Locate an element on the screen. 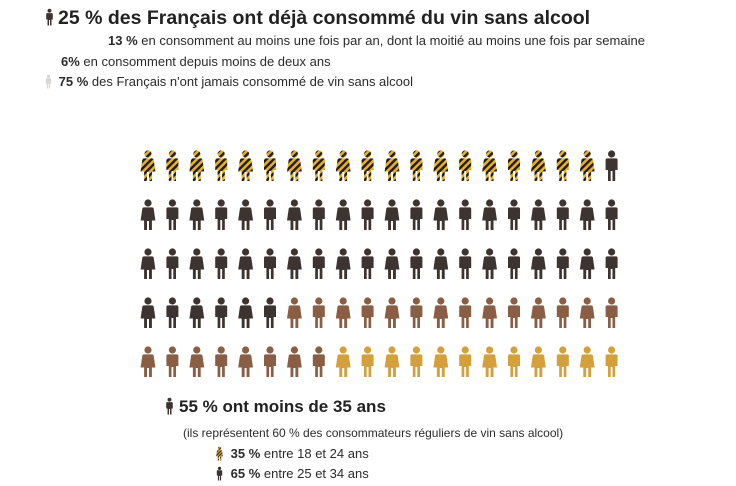 This screenshot has height=486, width=736. age-title-text: 55 % ont moins de 35 ans is located at coordinates (282, 406).